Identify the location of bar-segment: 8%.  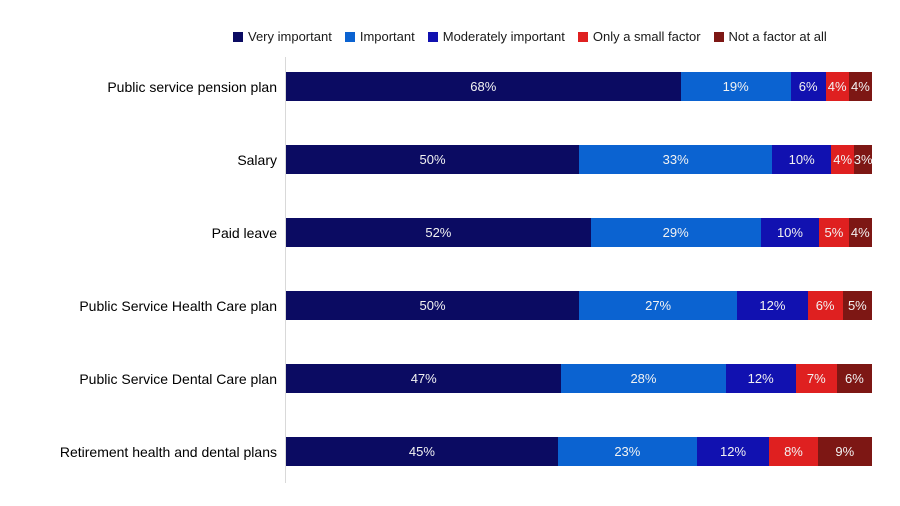
(793, 451).